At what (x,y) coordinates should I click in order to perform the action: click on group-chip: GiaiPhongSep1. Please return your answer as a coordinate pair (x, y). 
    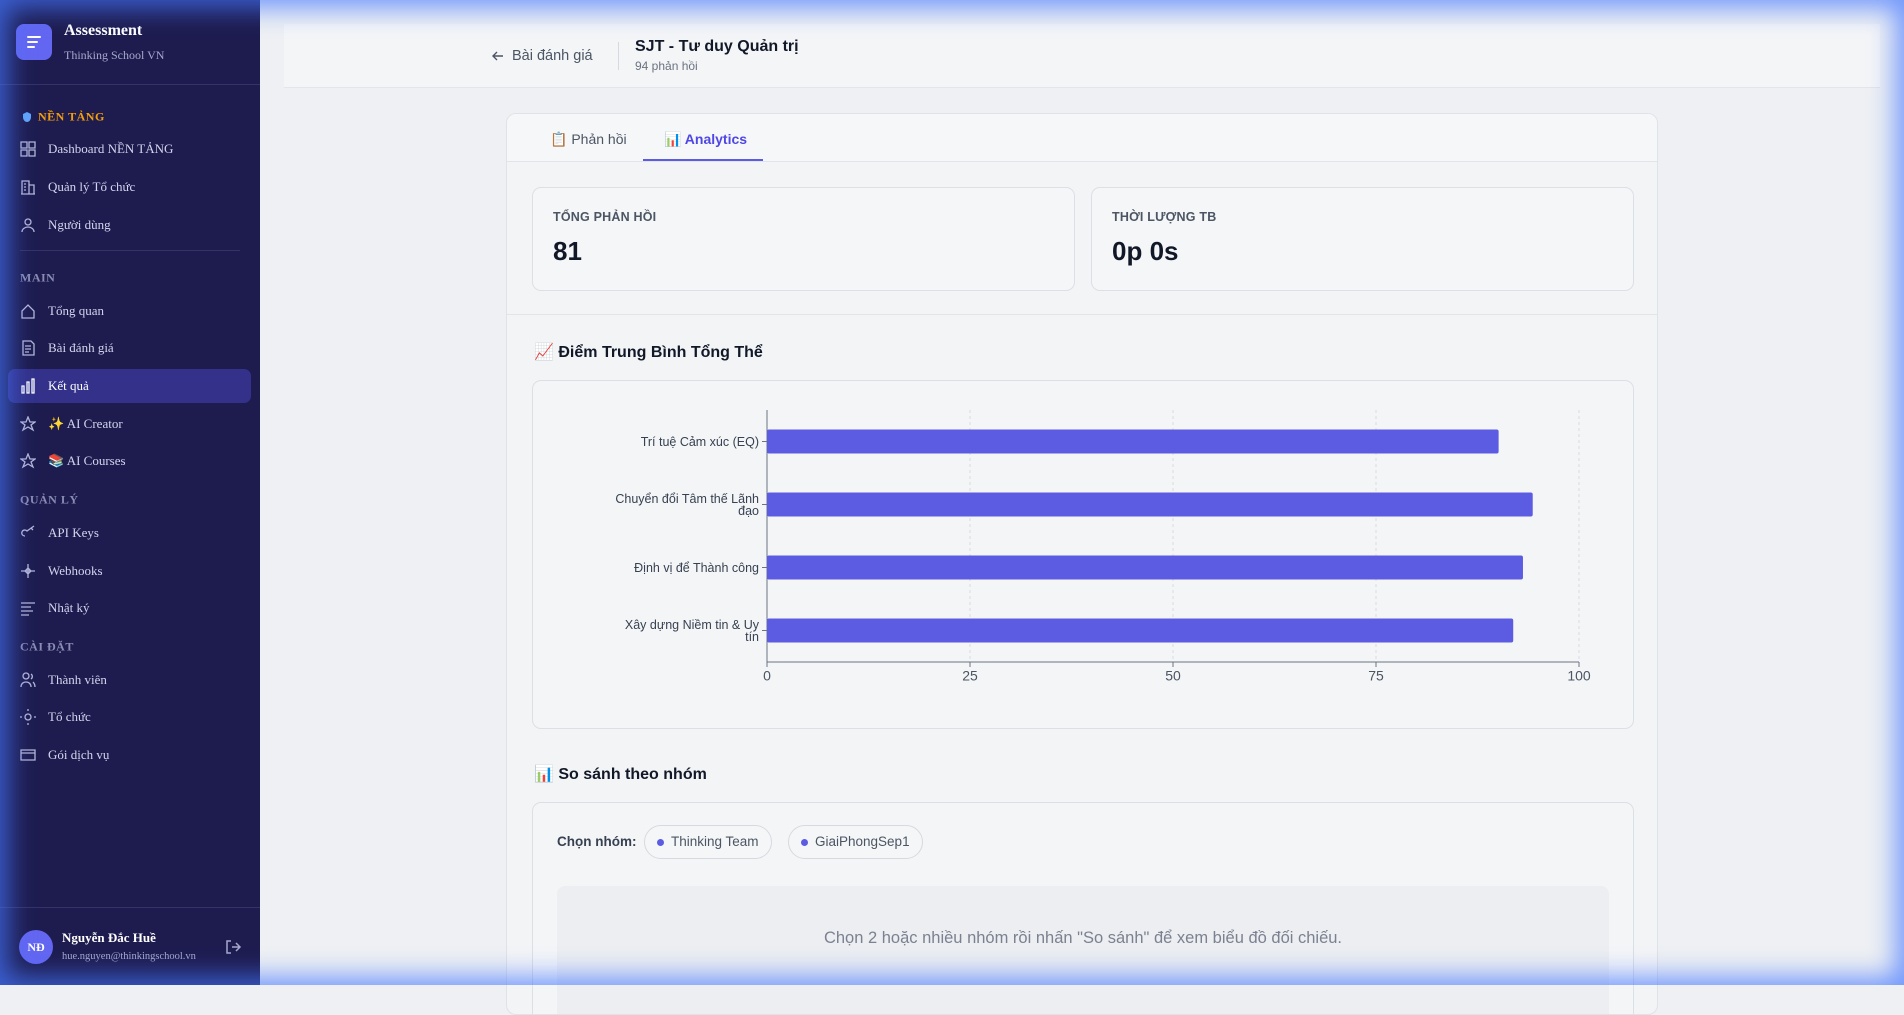
    Looking at the image, I should click on (855, 842).